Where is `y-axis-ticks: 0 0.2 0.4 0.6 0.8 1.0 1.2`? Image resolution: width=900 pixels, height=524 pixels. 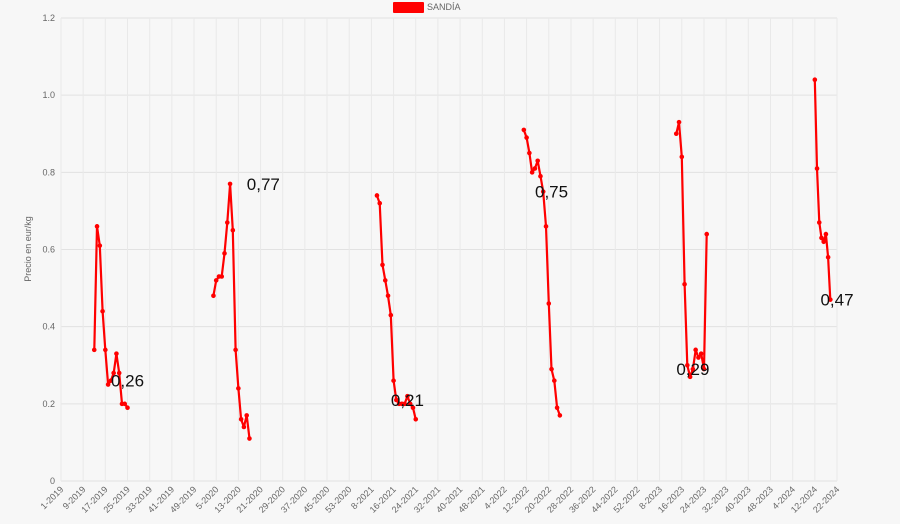 y-axis-ticks: 0 0.2 0.4 0.6 0.8 1.0 1.2 is located at coordinates (48, 249).